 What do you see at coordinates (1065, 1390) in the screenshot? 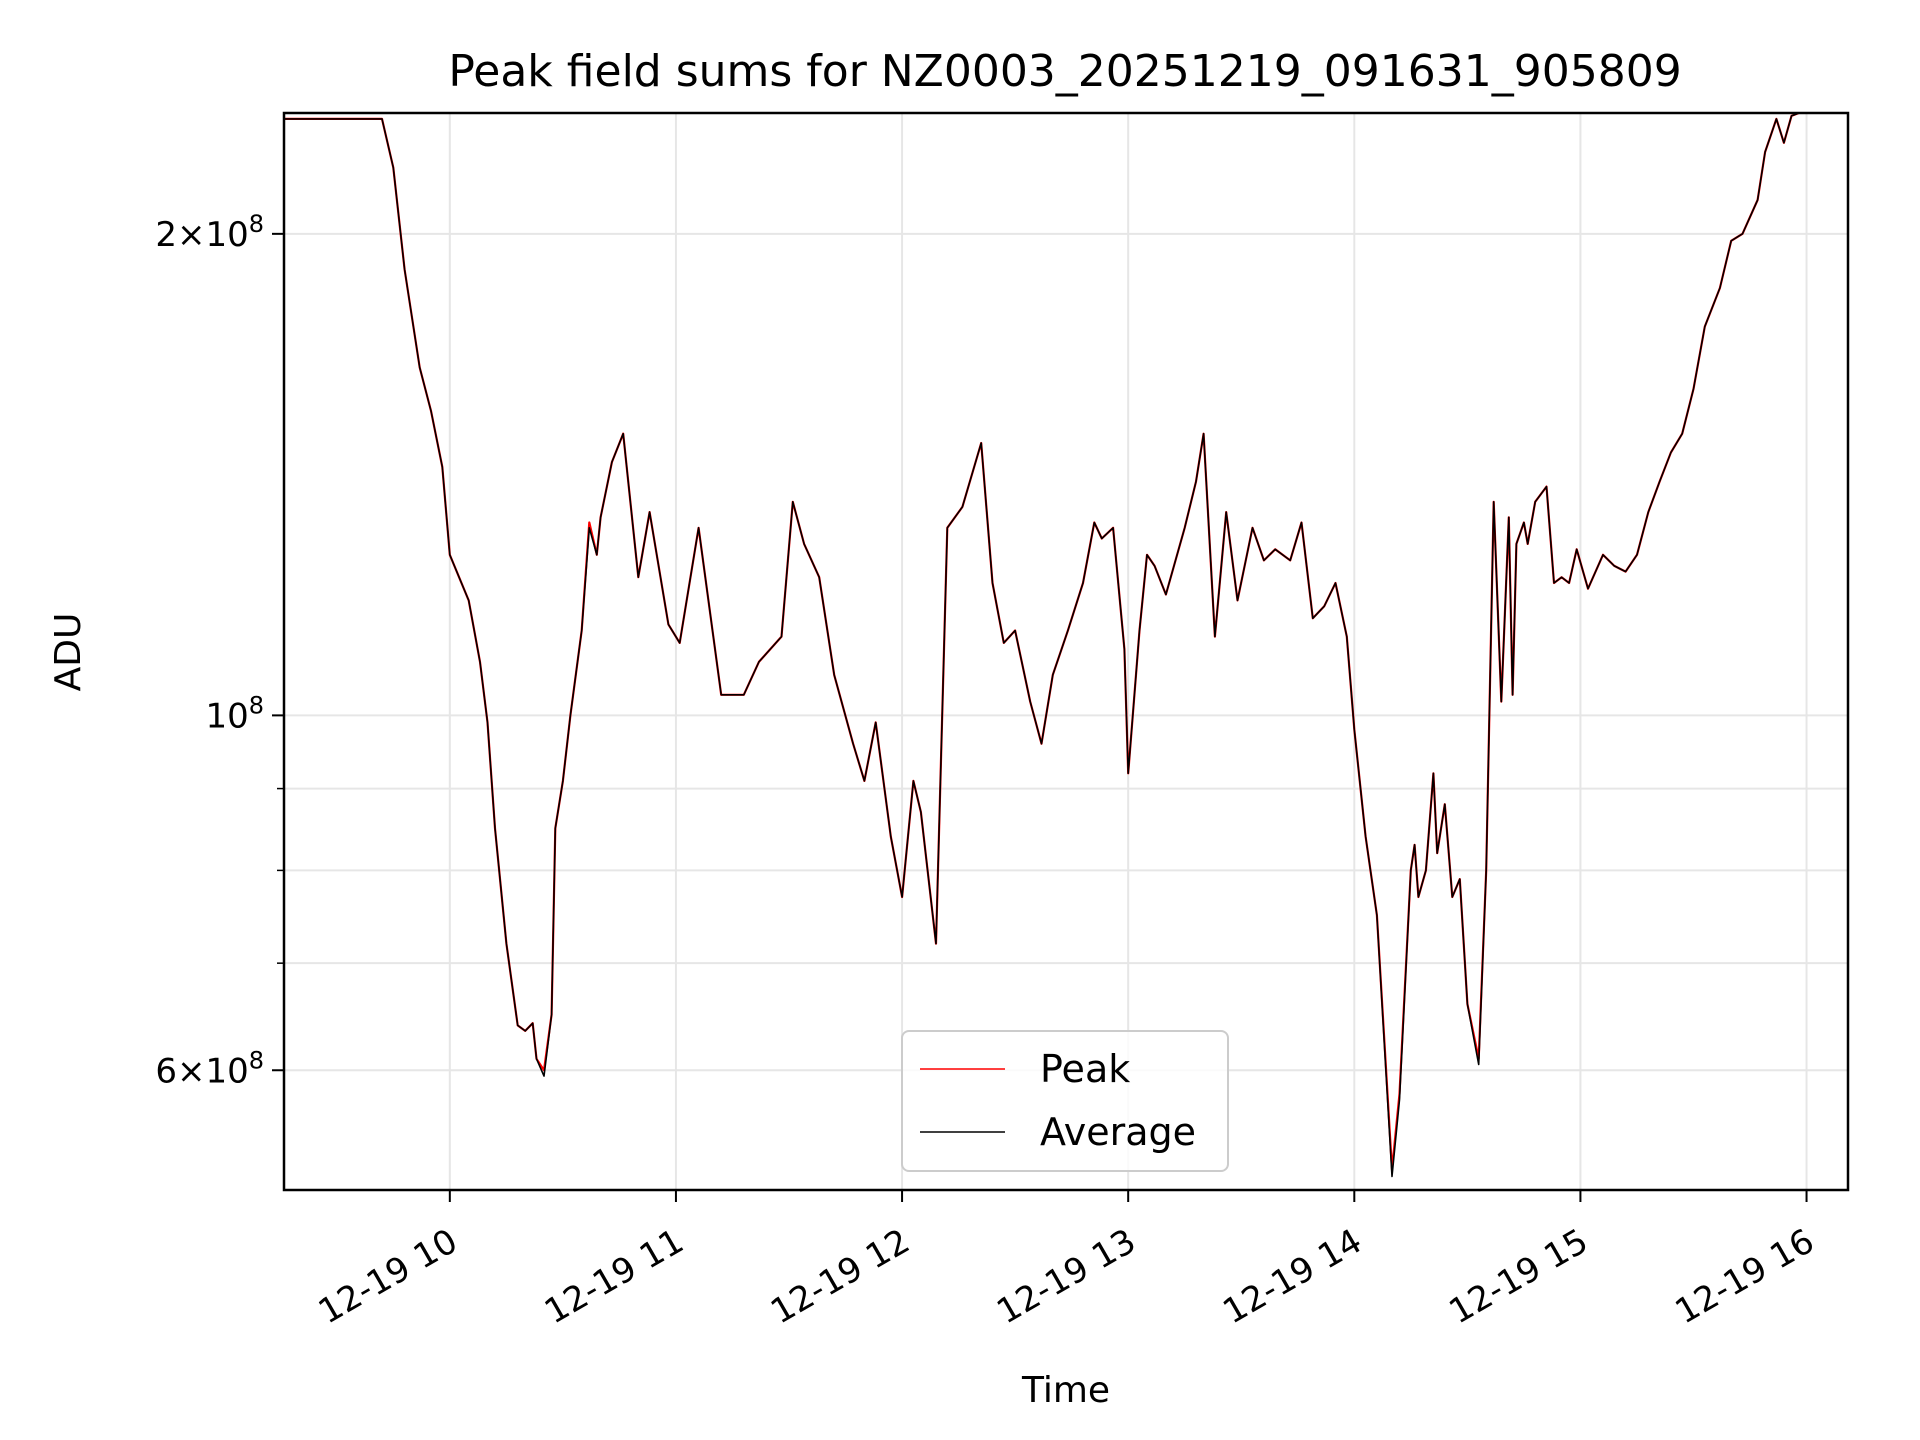
I see `x-axis-label: Time` at bounding box center [1065, 1390].